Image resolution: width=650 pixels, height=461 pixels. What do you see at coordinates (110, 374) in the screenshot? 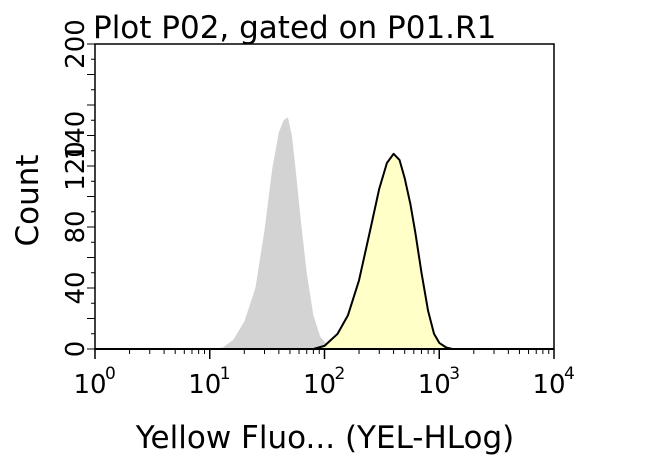
I see `x-tick-exponent: 0` at bounding box center [110, 374].